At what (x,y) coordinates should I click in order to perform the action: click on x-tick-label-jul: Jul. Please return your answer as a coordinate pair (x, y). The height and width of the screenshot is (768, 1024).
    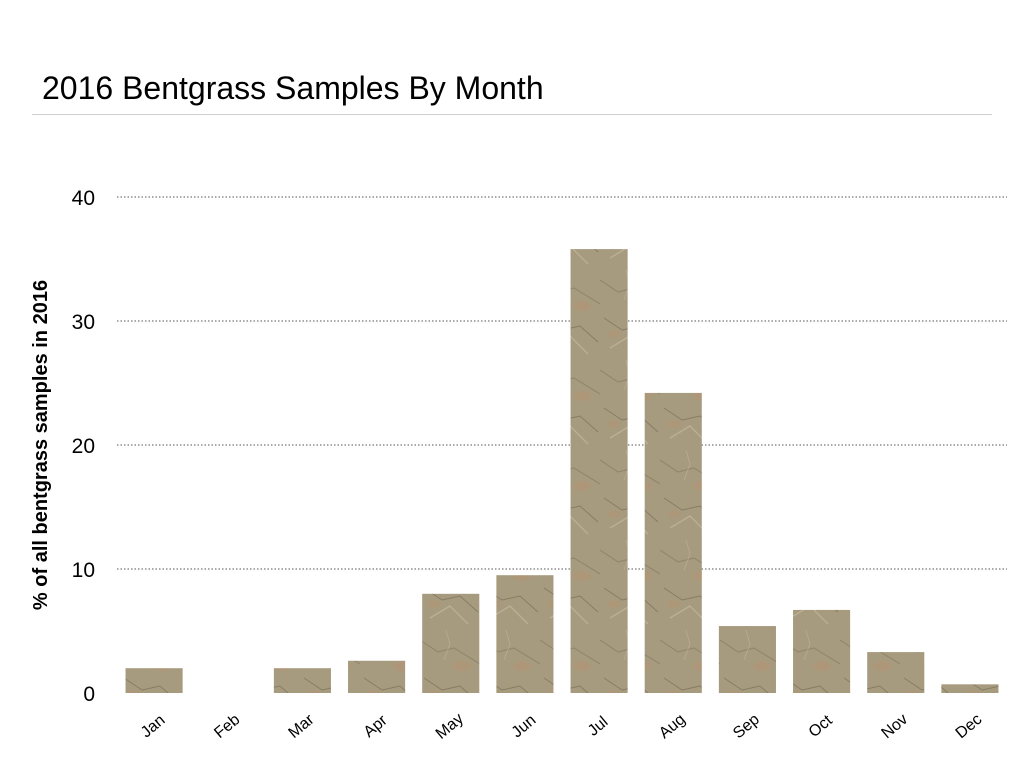
    Looking at the image, I should click on (598, 726).